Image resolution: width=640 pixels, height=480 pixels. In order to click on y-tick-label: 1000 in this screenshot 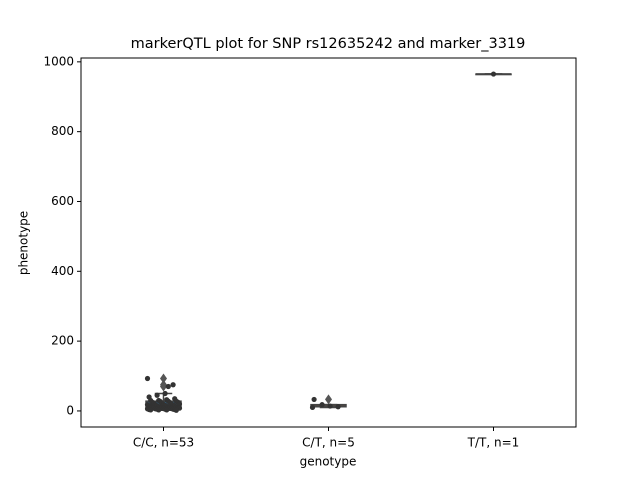, I will do `click(58, 61)`.